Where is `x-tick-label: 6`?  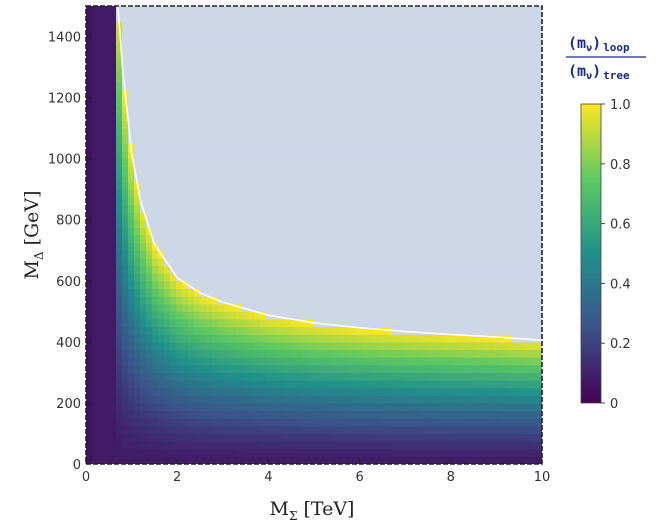
x-tick-label: 6 is located at coordinates (359, 477).